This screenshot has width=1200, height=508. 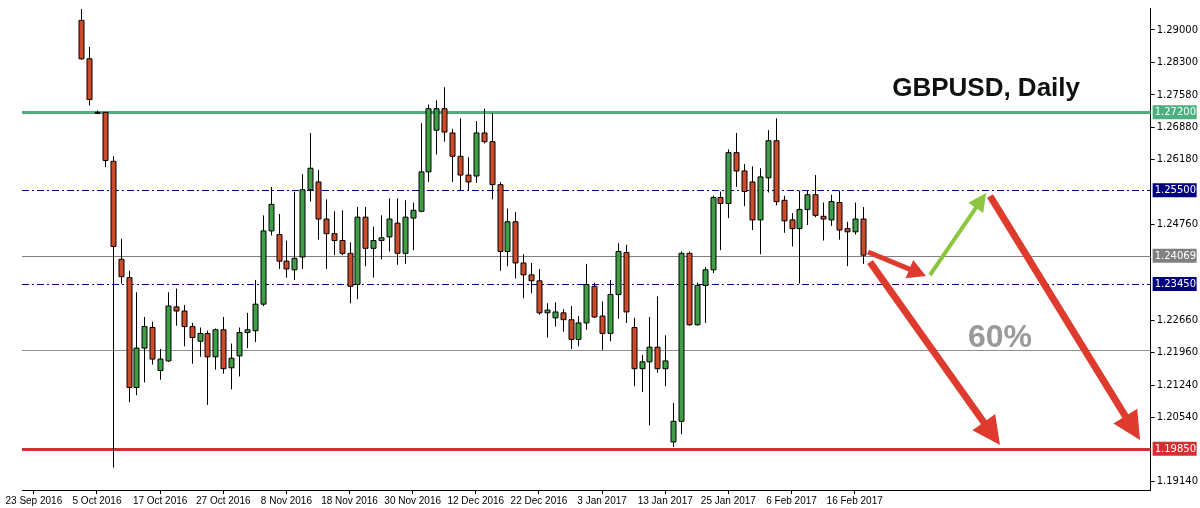 I want to click on x-tick-label: 12 Dec 2016, so click(x=476, y=500).